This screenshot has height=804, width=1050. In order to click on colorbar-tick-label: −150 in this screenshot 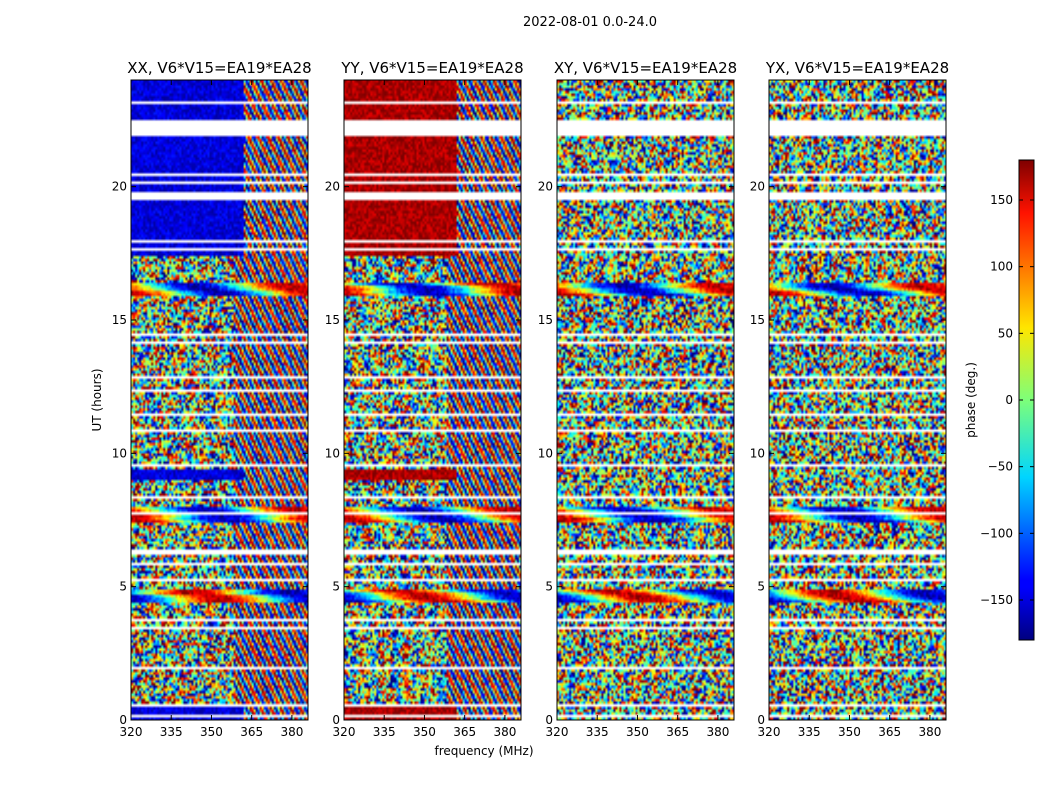, I will do `click(996, 600)`.